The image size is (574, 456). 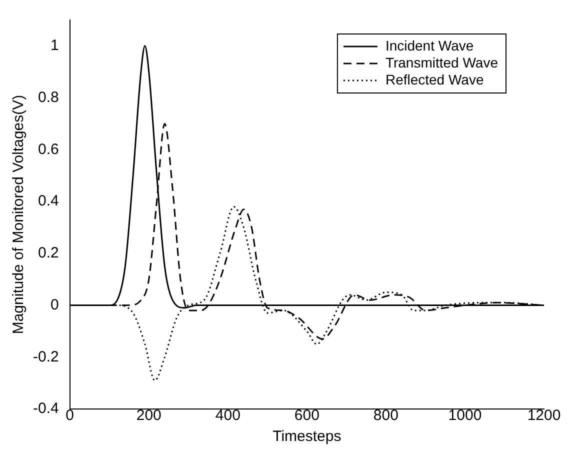 What do you see at coordinates (54, 45) in the screenshot?
I see `y-tick-label: 1` at bounding box center [54, 45].